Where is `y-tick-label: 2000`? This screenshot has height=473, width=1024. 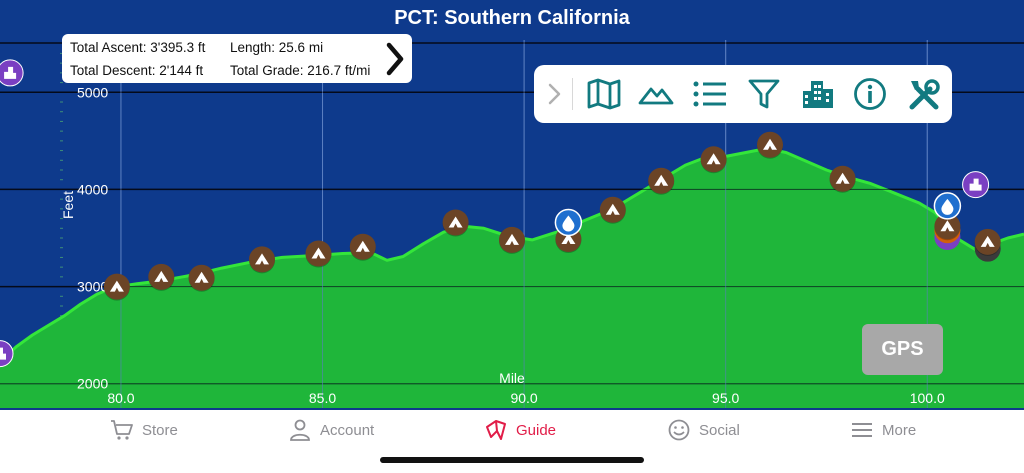 y-tick-label: 2000 is located at coordinates (92, 384).